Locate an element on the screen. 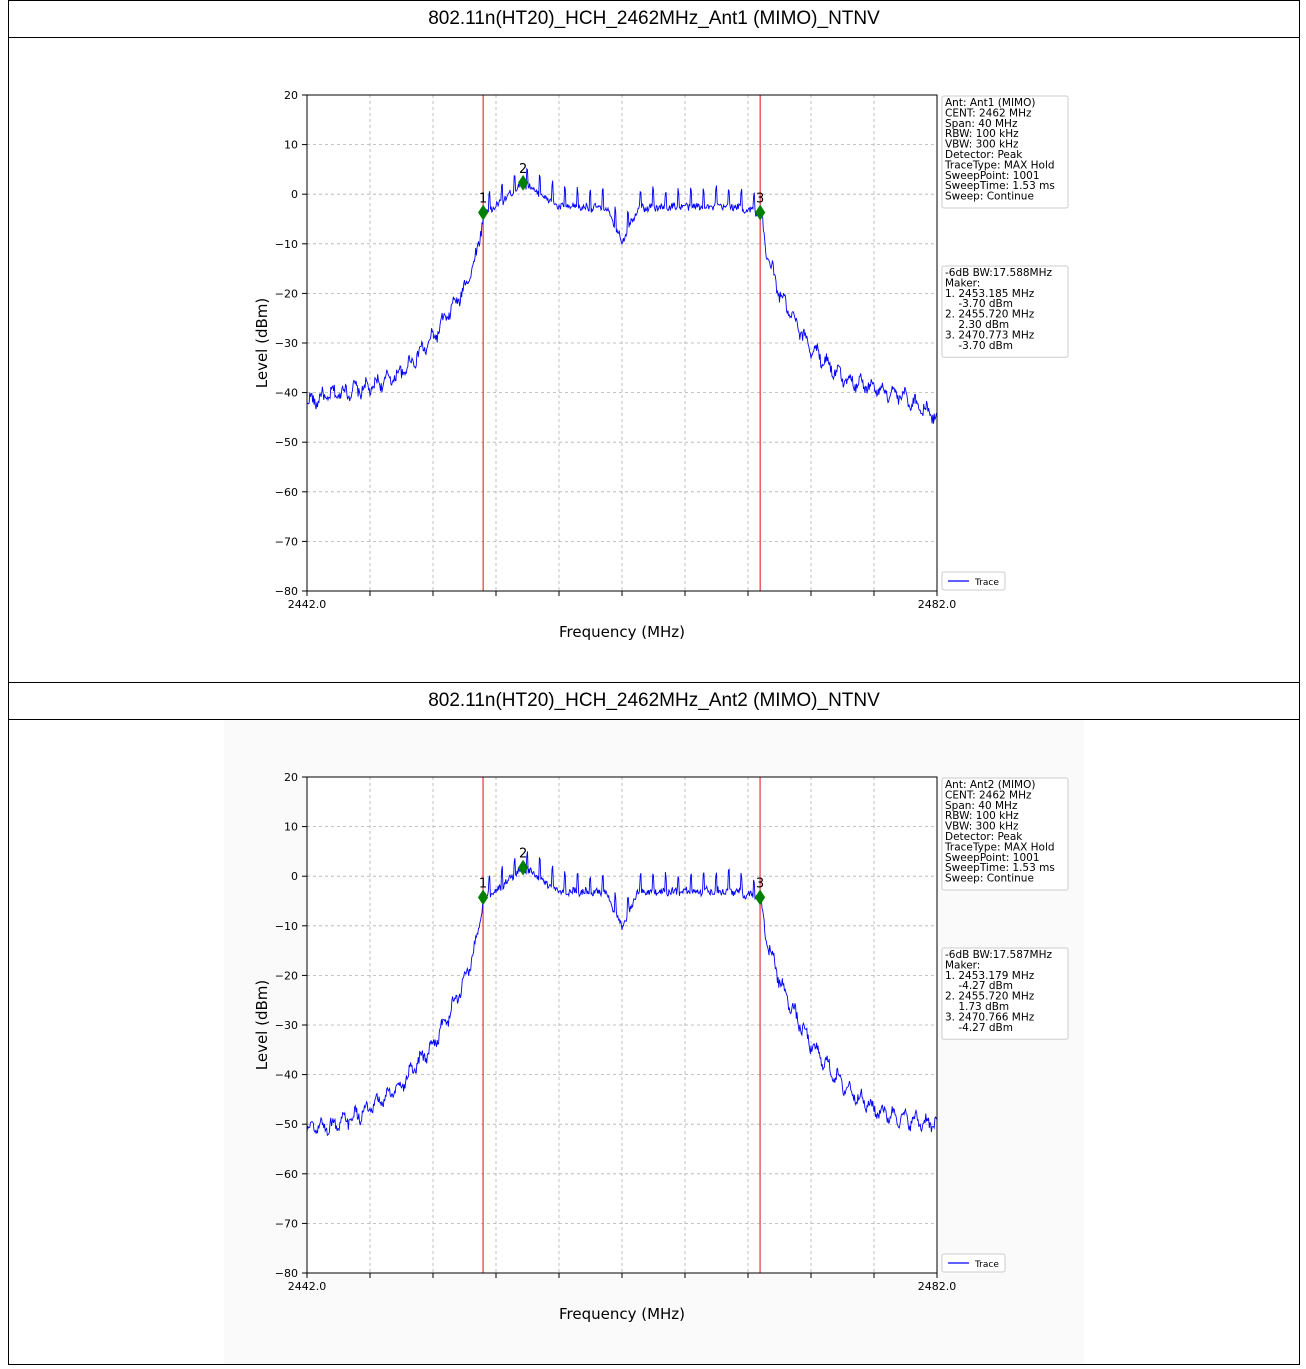  result-box-line: 1.73 dBm is located at coordinates (977, 1007).